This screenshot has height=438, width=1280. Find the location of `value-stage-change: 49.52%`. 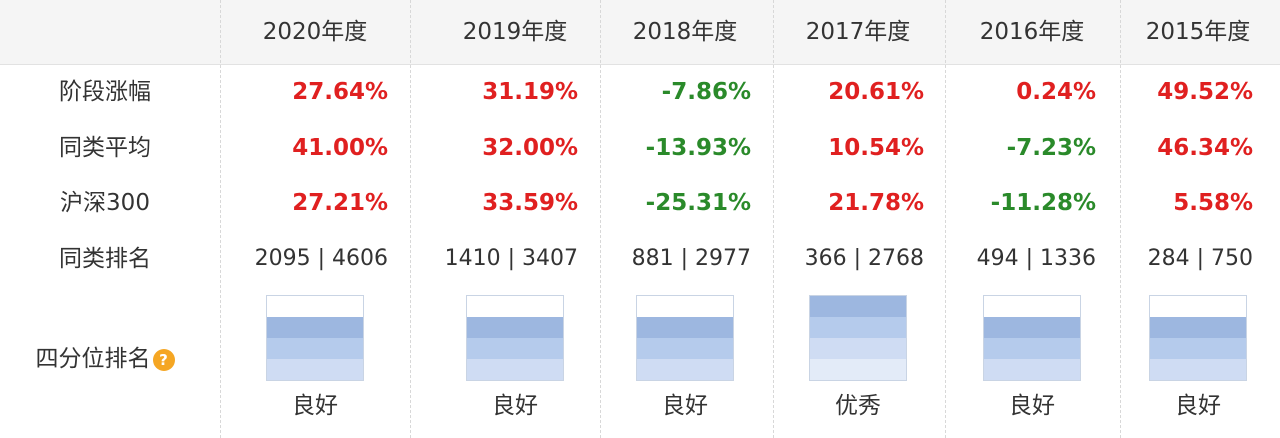

value-stage-change: 49.52% is located at coordinates (1205, 92).